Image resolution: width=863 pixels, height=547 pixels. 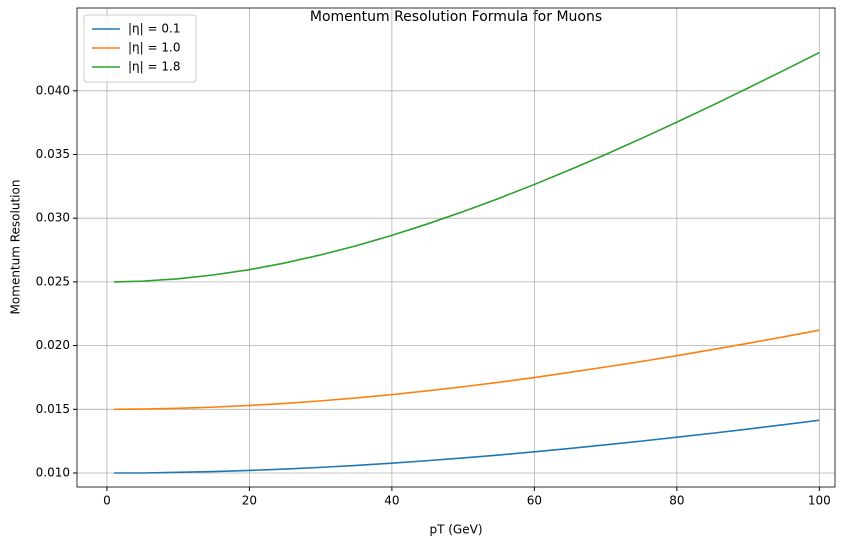 I want to click on legend-label: |η| = 1.8, so click(x=154, y=67).